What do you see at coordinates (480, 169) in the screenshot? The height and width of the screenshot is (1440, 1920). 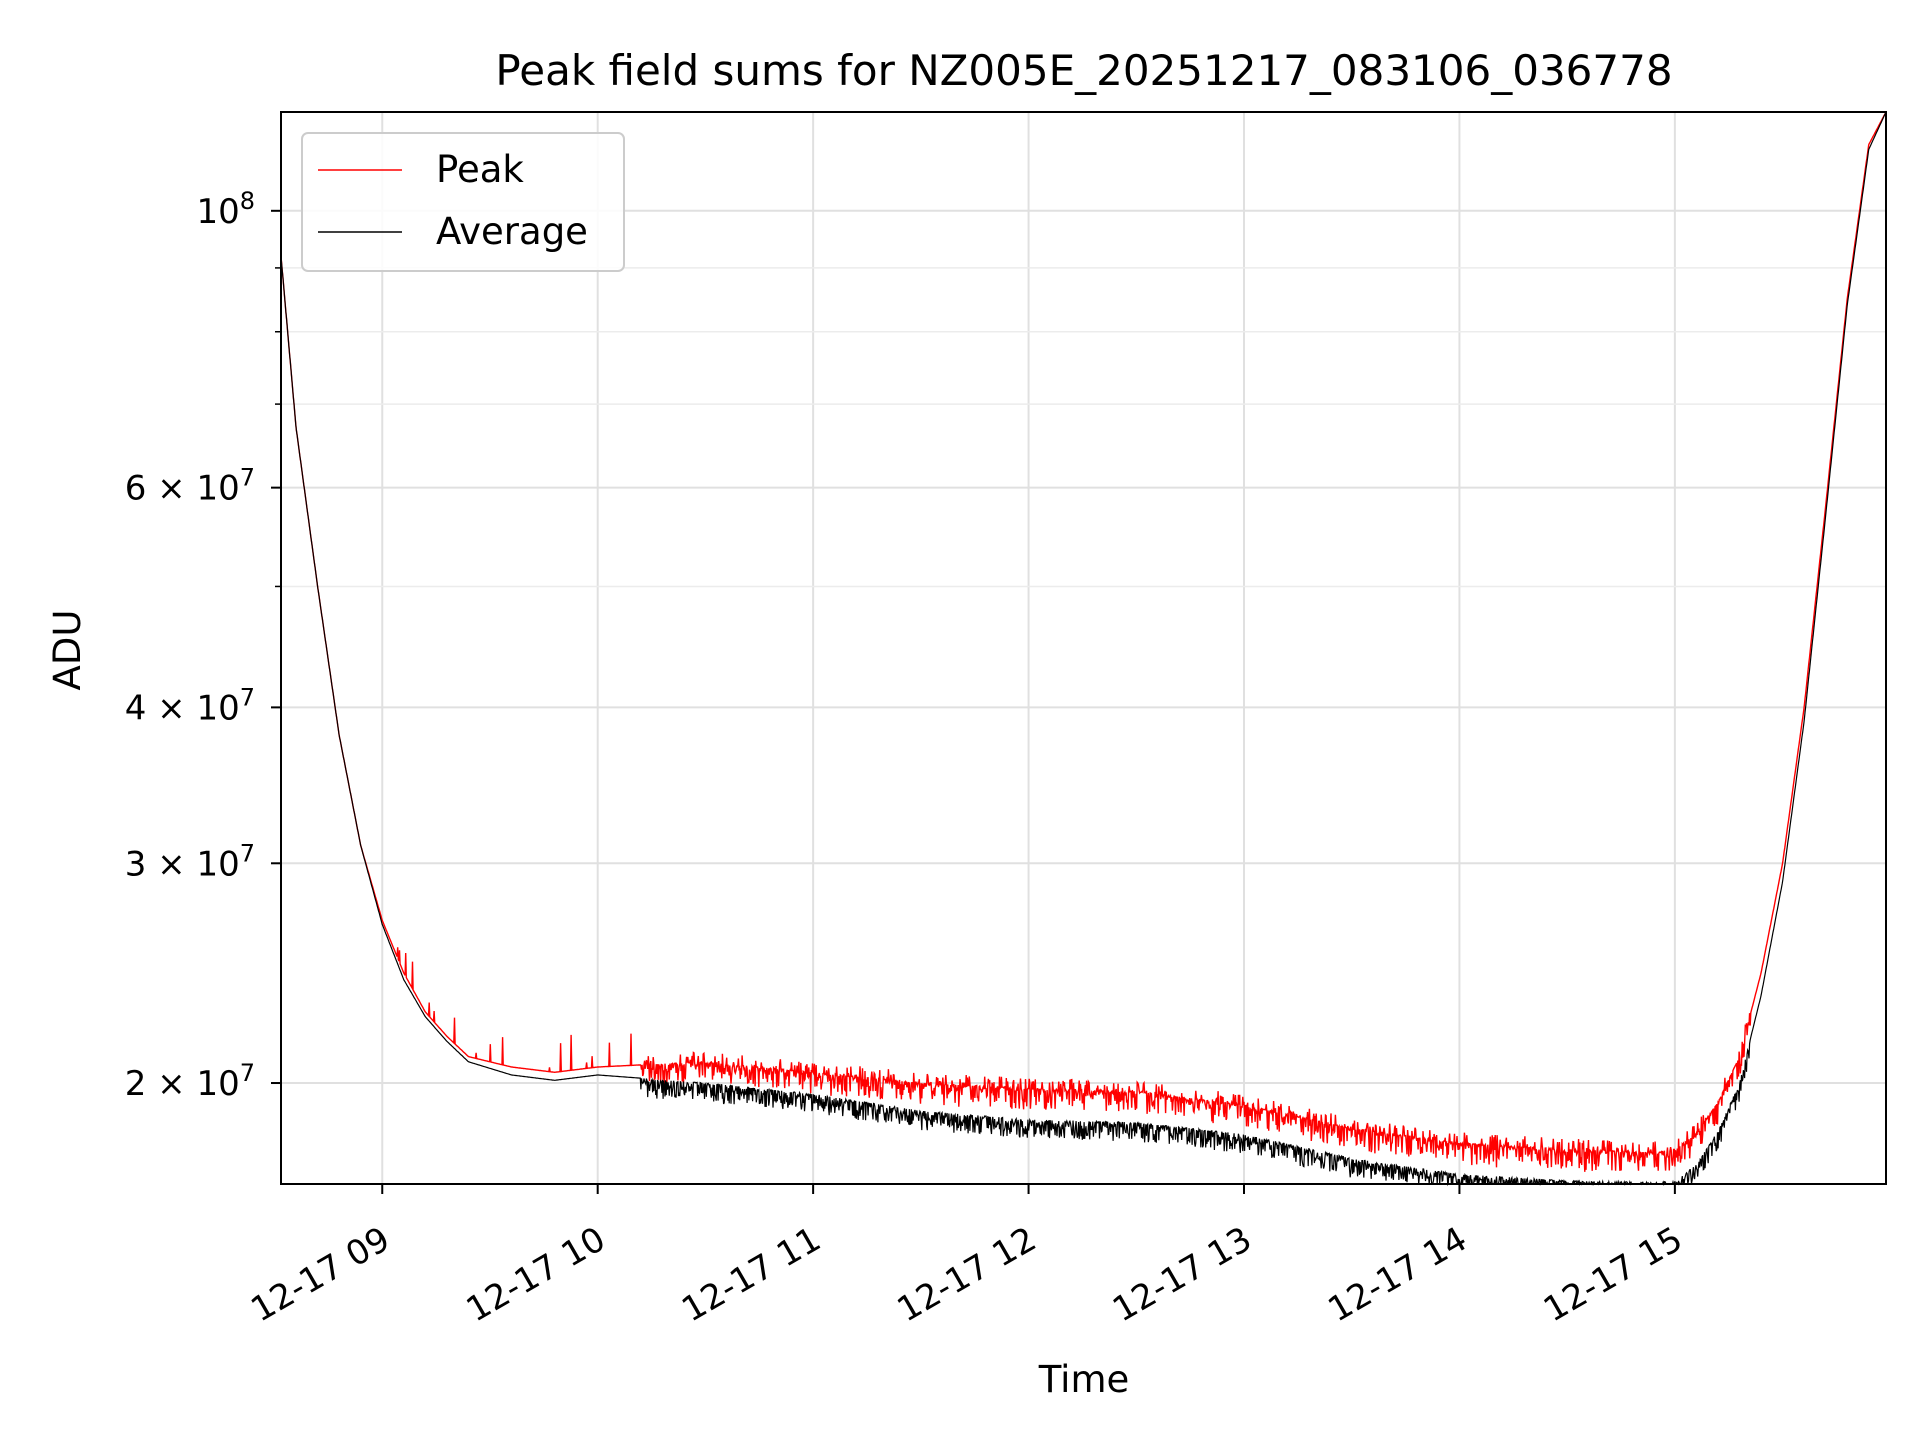 I see `legend-label-peak: Peak` at bounding box center [480, 169].